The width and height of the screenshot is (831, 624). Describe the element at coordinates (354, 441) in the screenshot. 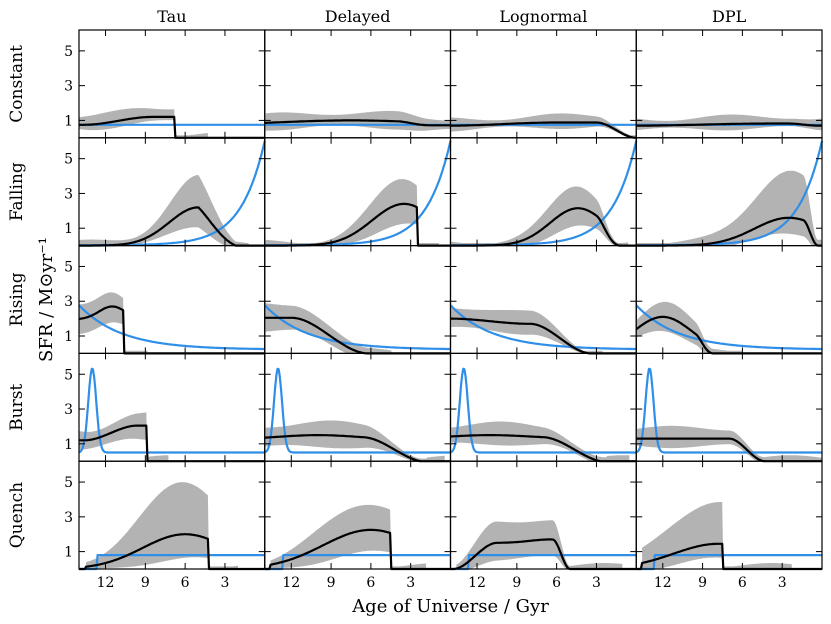

I see `posterior-band-r3-c1` at that location.